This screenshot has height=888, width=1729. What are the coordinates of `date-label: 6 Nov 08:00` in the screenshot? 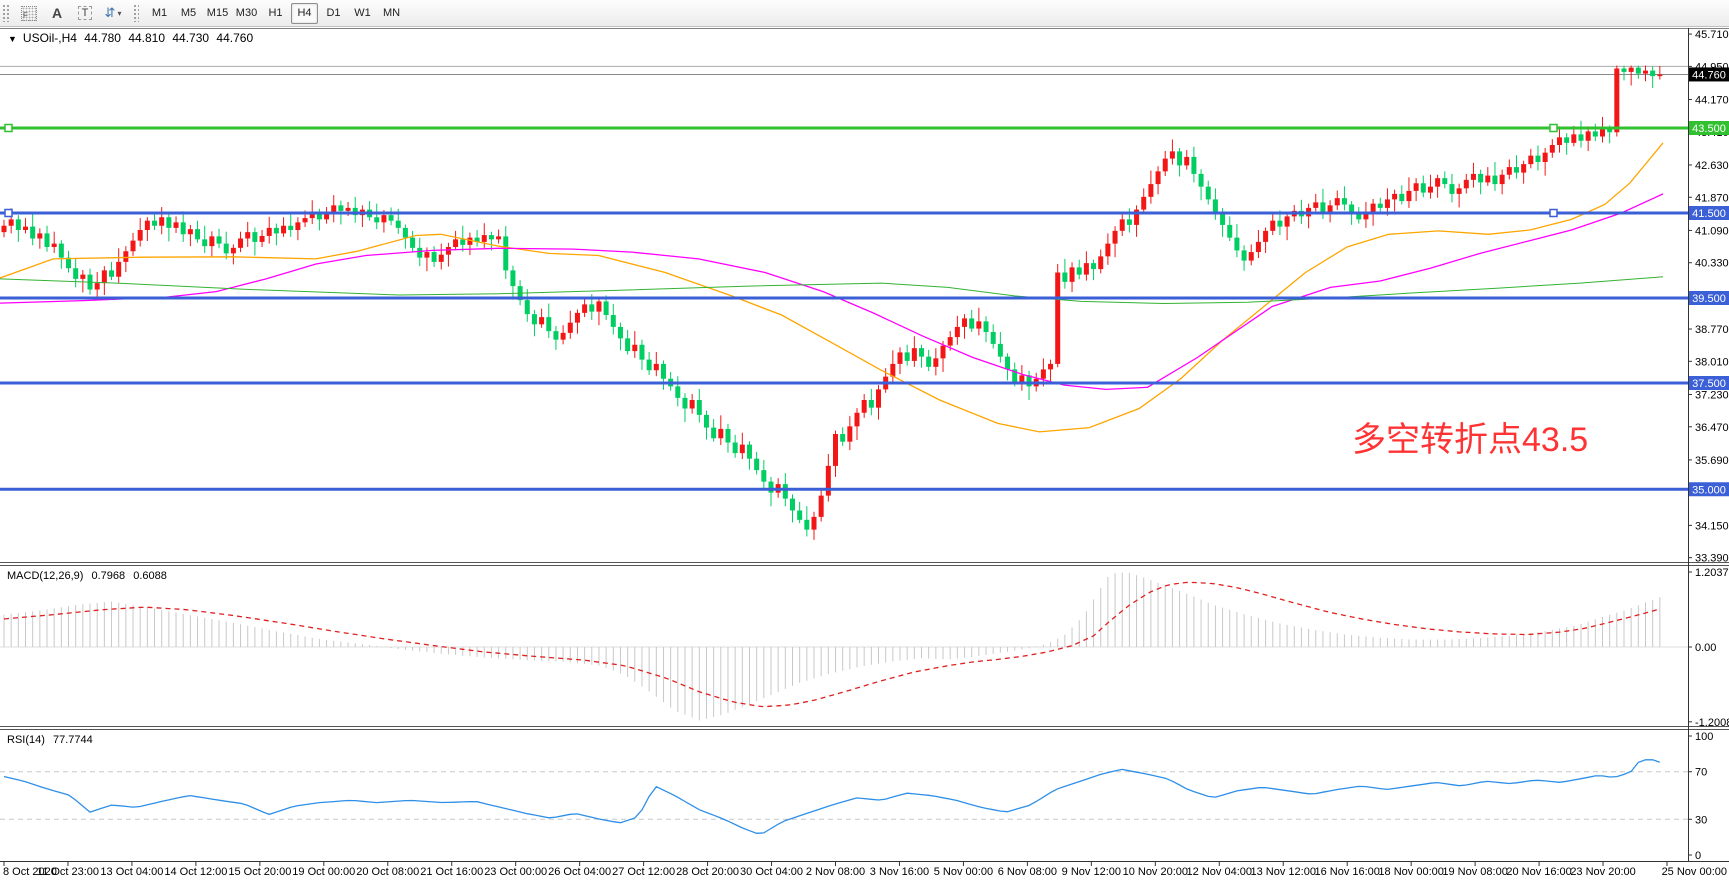 It's located at (1027, 872).